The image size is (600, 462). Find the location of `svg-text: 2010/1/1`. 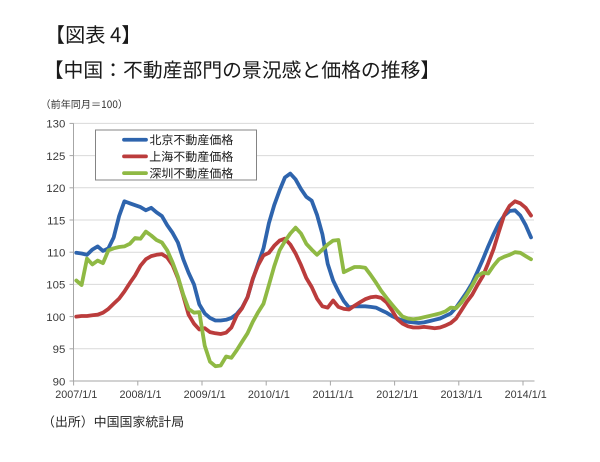

svg-text: 2010/1/1 is located at coordinates (269, 395).